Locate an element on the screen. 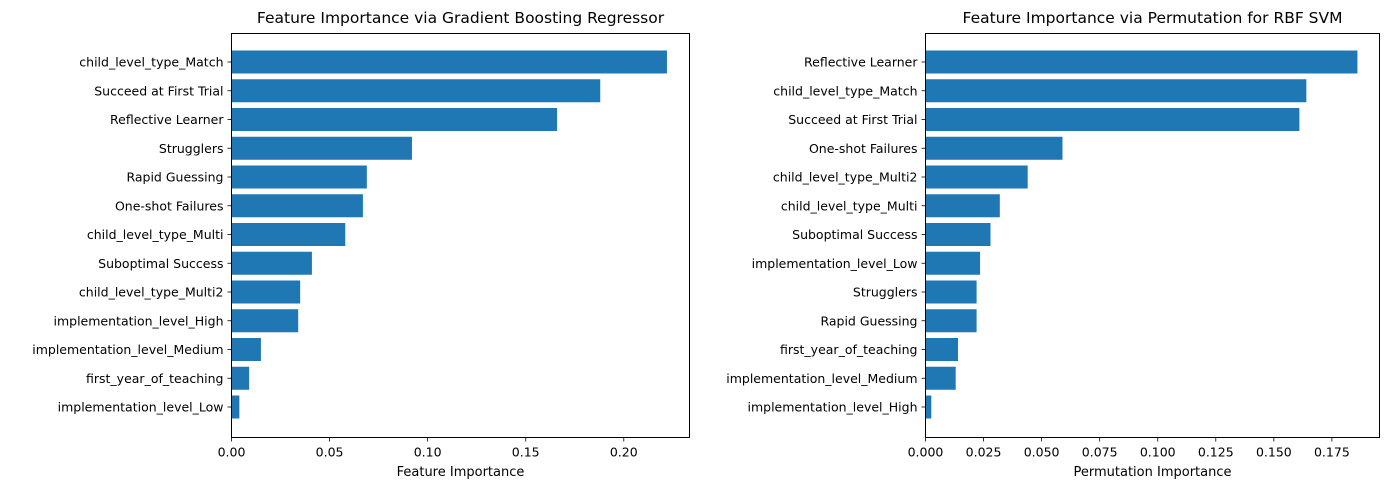 Image resolution: width=1390 pixels, height=490 pixels. x-tick-label: 0.20 is located at coordinates (624, 452).